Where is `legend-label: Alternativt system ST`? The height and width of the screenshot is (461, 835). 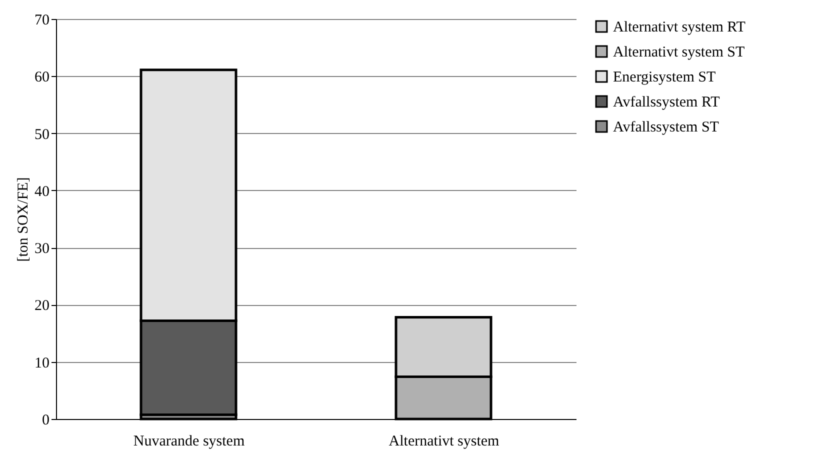 legend-label: Alternativt system ST is located at coordinates (679, 52).